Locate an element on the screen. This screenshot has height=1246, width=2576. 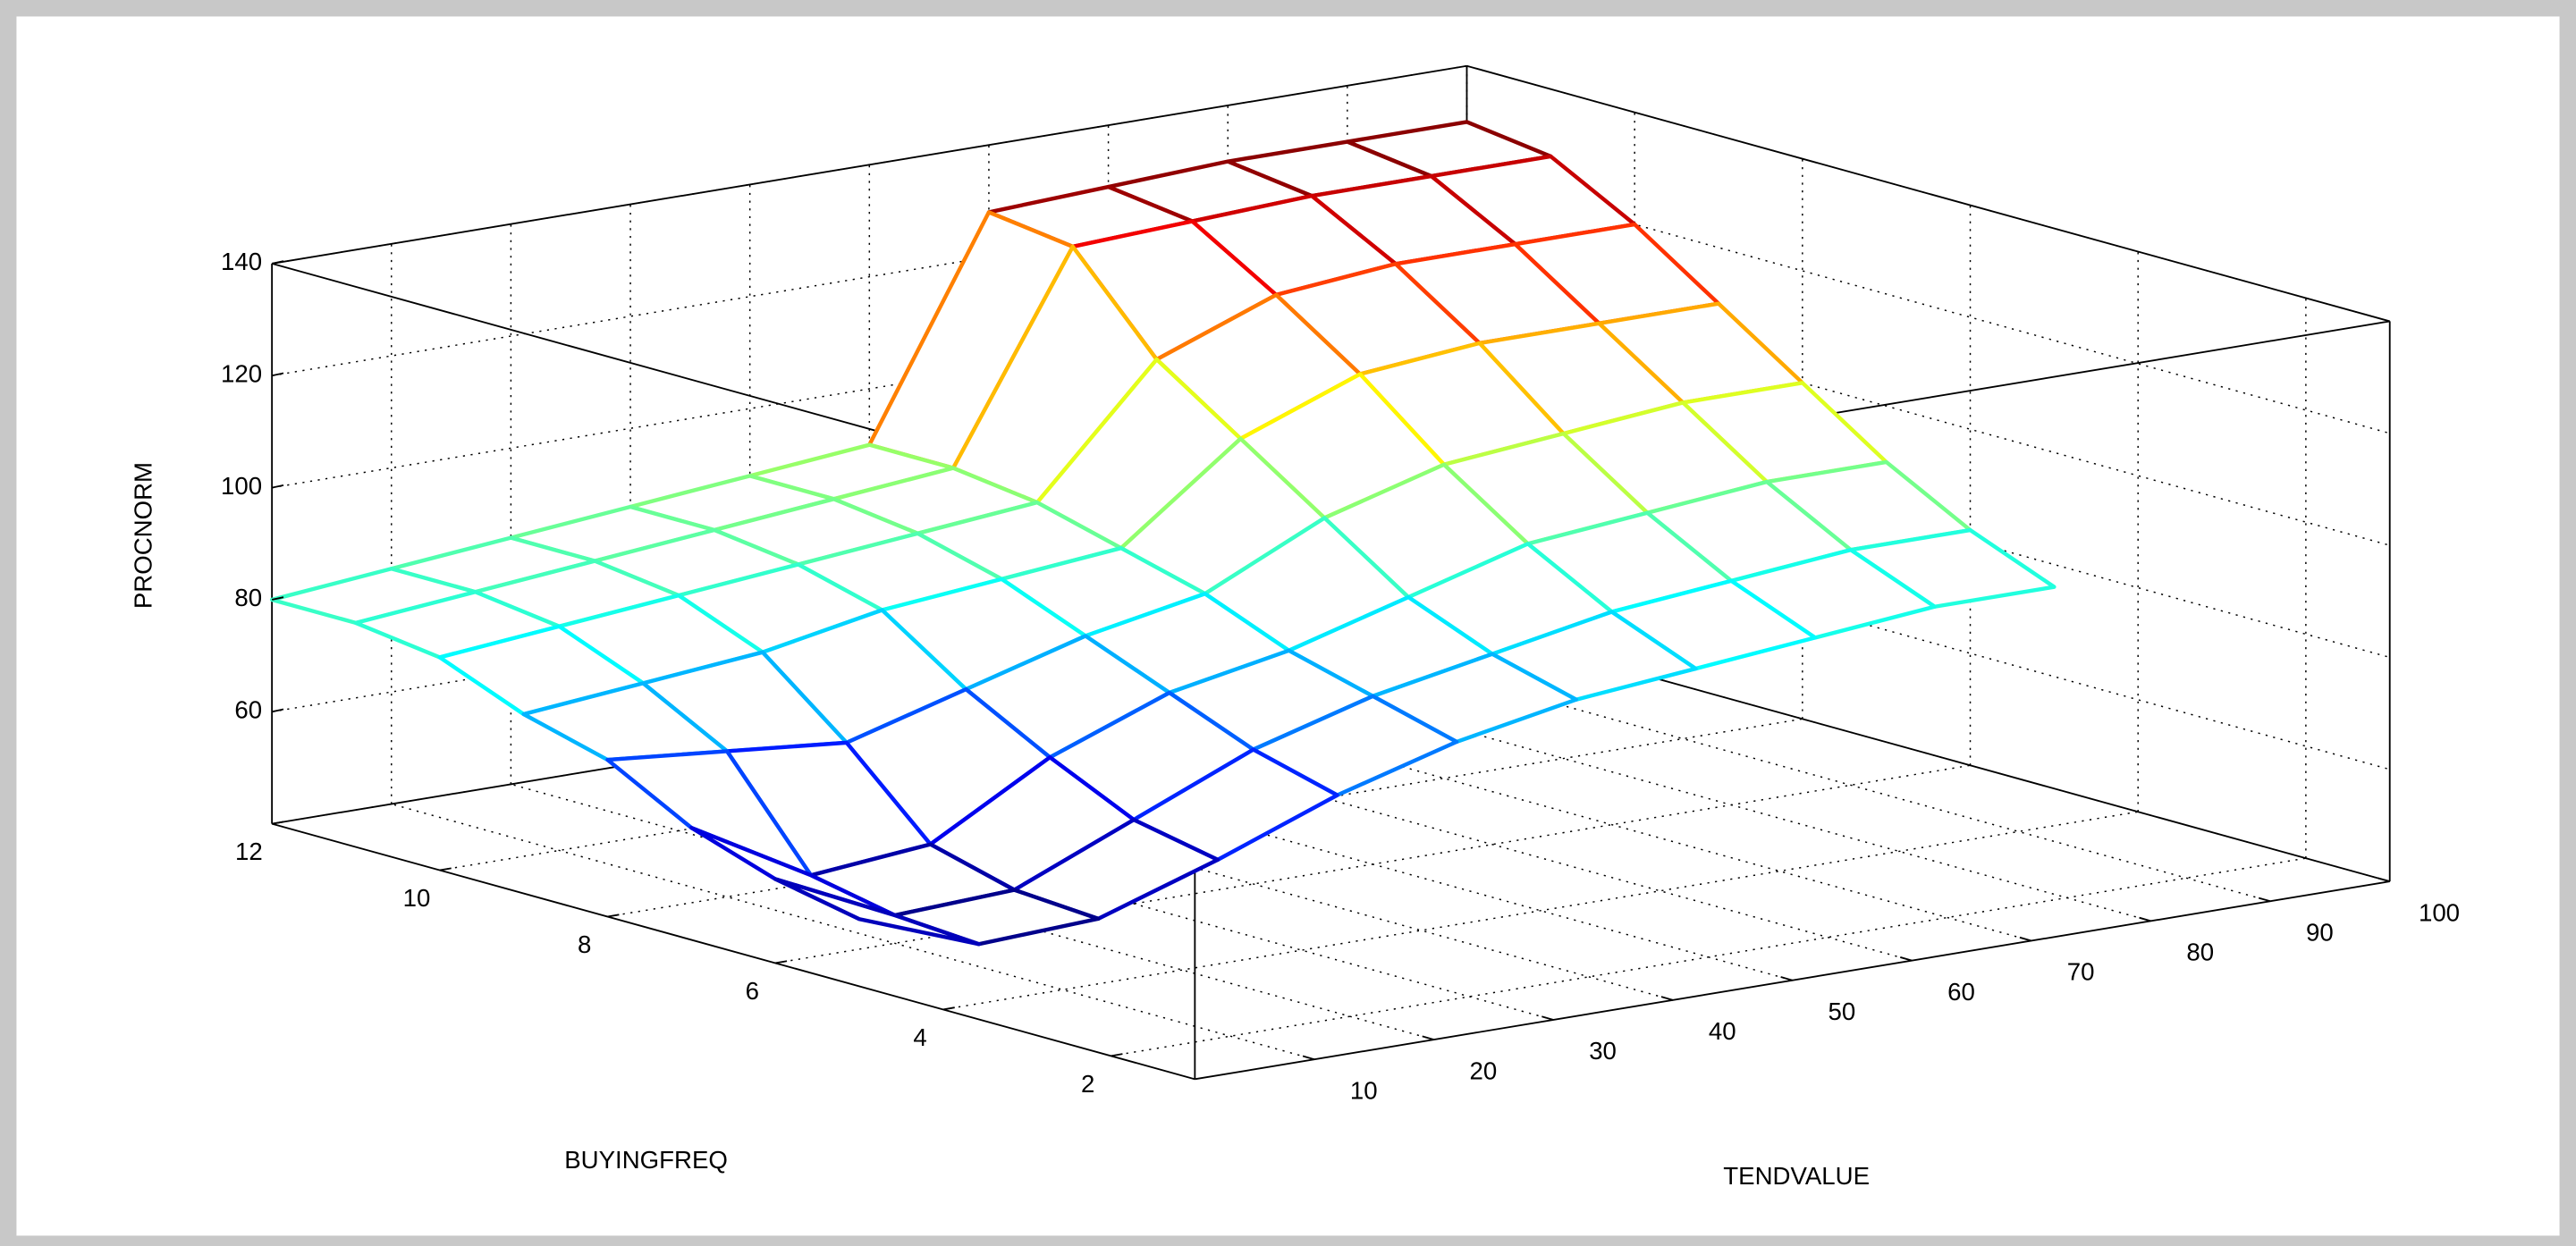
x-tick-label: 50 is located at coordinates (1841, 1011).